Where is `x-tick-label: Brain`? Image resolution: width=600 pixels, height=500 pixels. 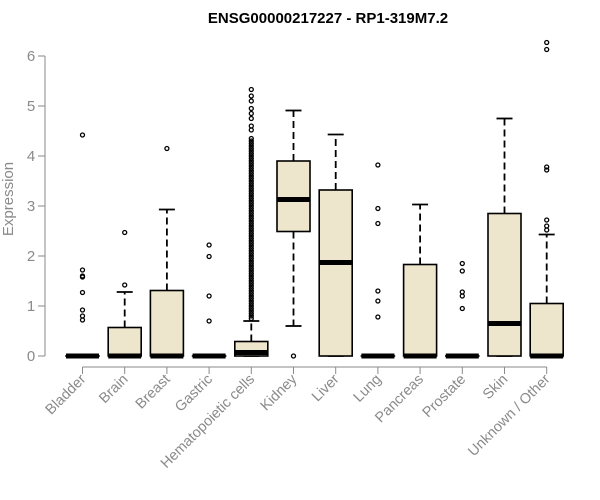 x-tick-label: Brain is located at coordinates (113, 389).